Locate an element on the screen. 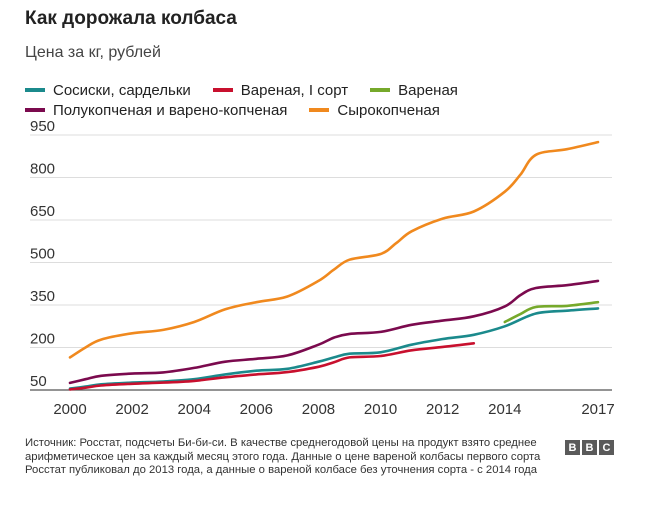 This screenshot has height=513, width=666. x-tick-label: 2008 is located at coordinates (318, 409).